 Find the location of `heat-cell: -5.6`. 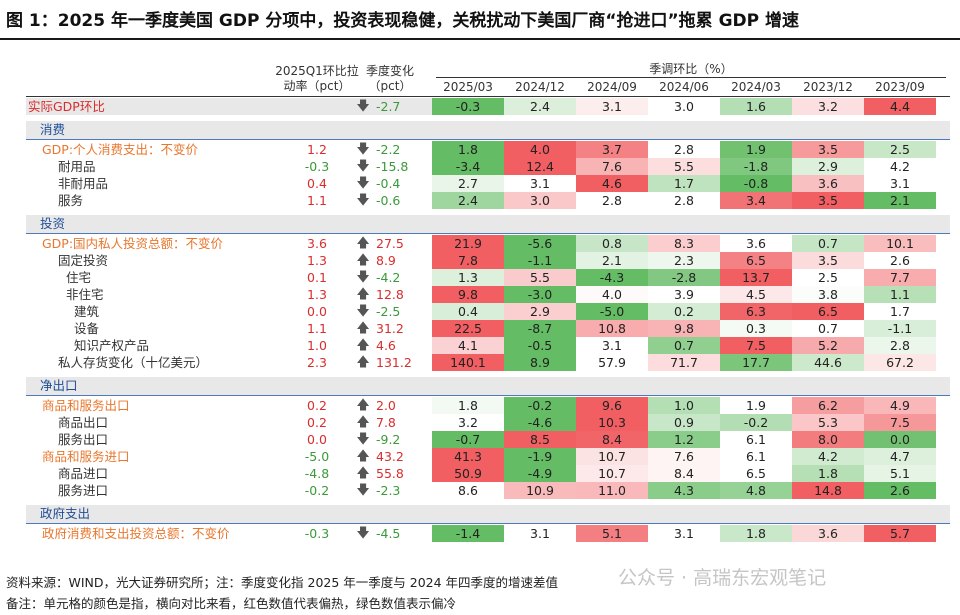

heat-cell: -5.6 is located at coordinates (540, 243).